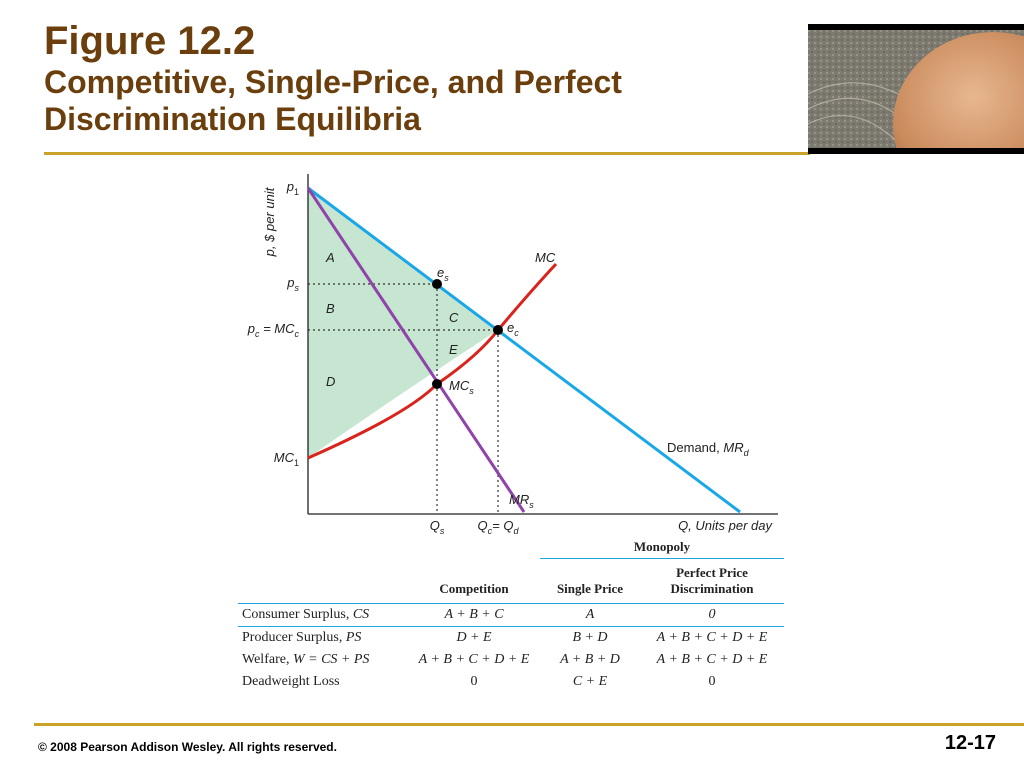 The width and height of the screenshot is (1024, 768). I want to click on table-row: Consumer Surplus, CS A + B + C A 0, so click(511, 615).